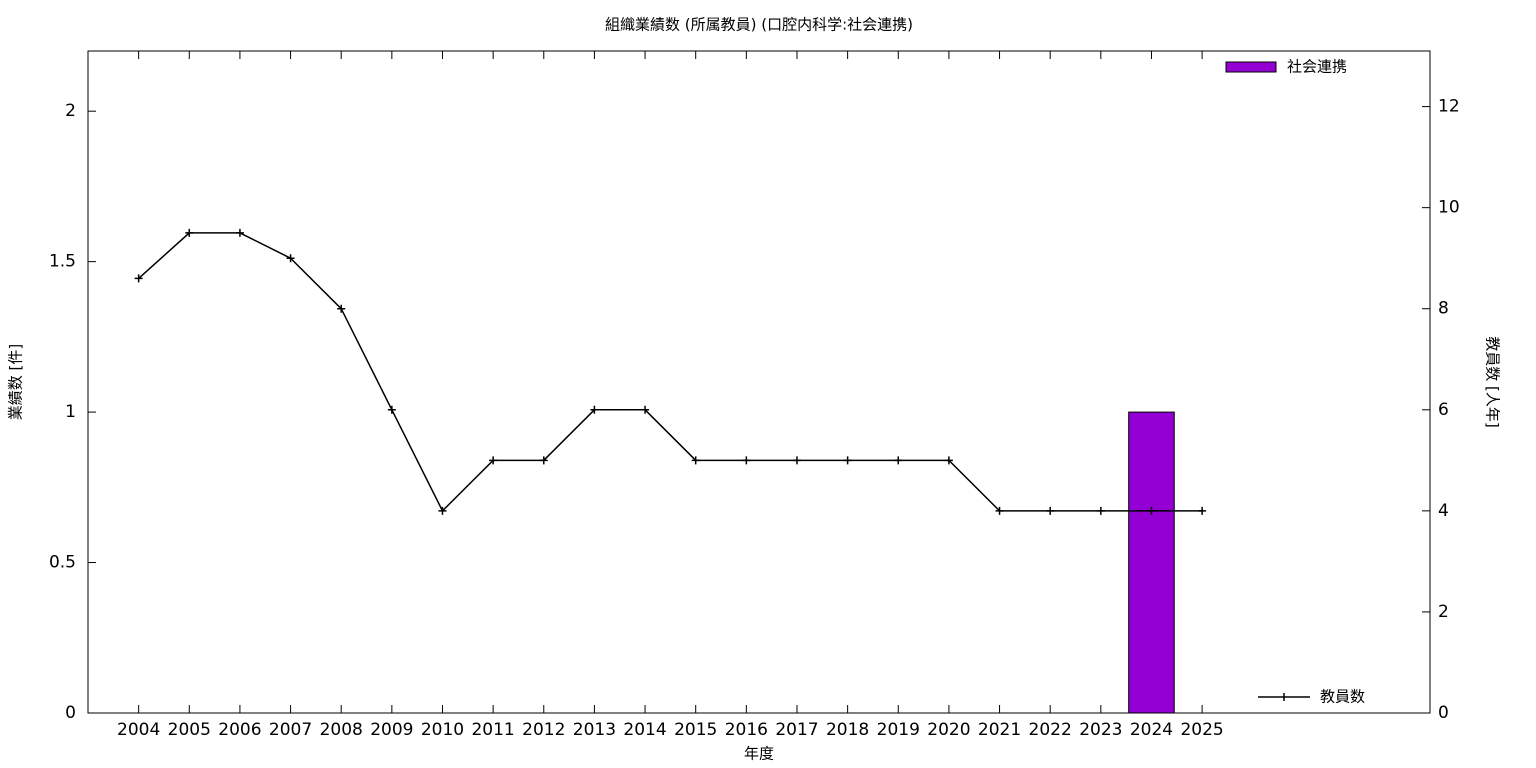 The width and height of the screenshot is (1536, 768). I want to click on x-tick-label: 2005, so click(189, 730).